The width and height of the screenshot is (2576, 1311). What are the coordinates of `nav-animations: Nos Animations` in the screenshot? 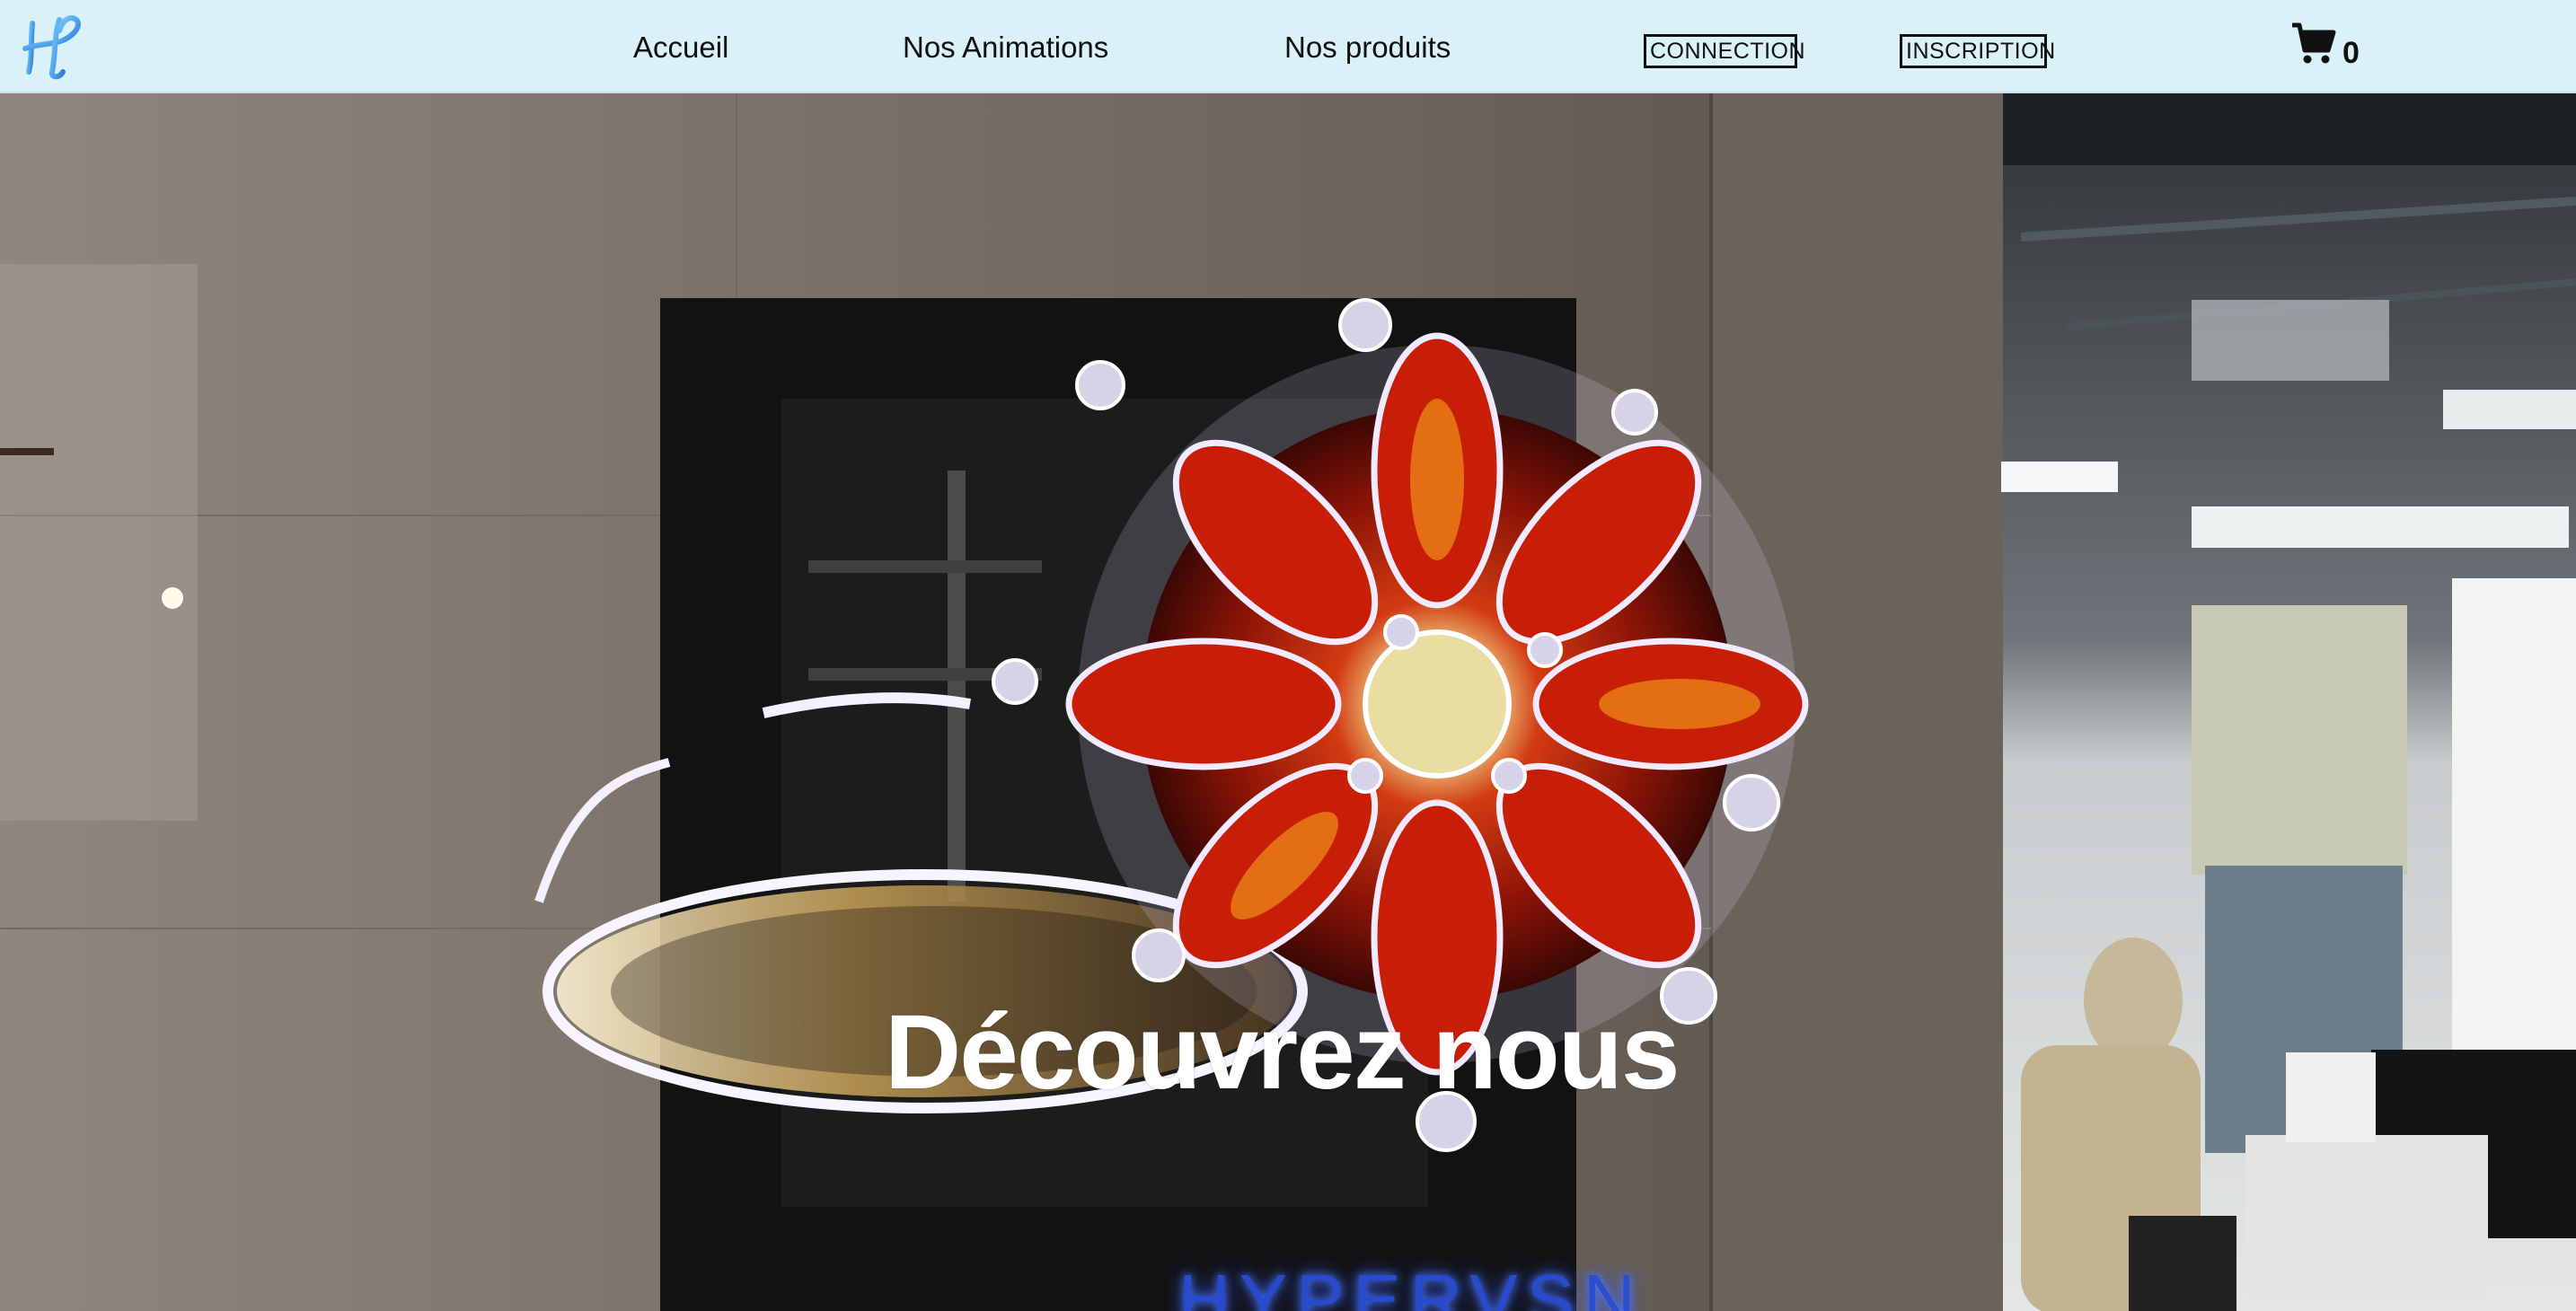 It's located at (1006, 47).